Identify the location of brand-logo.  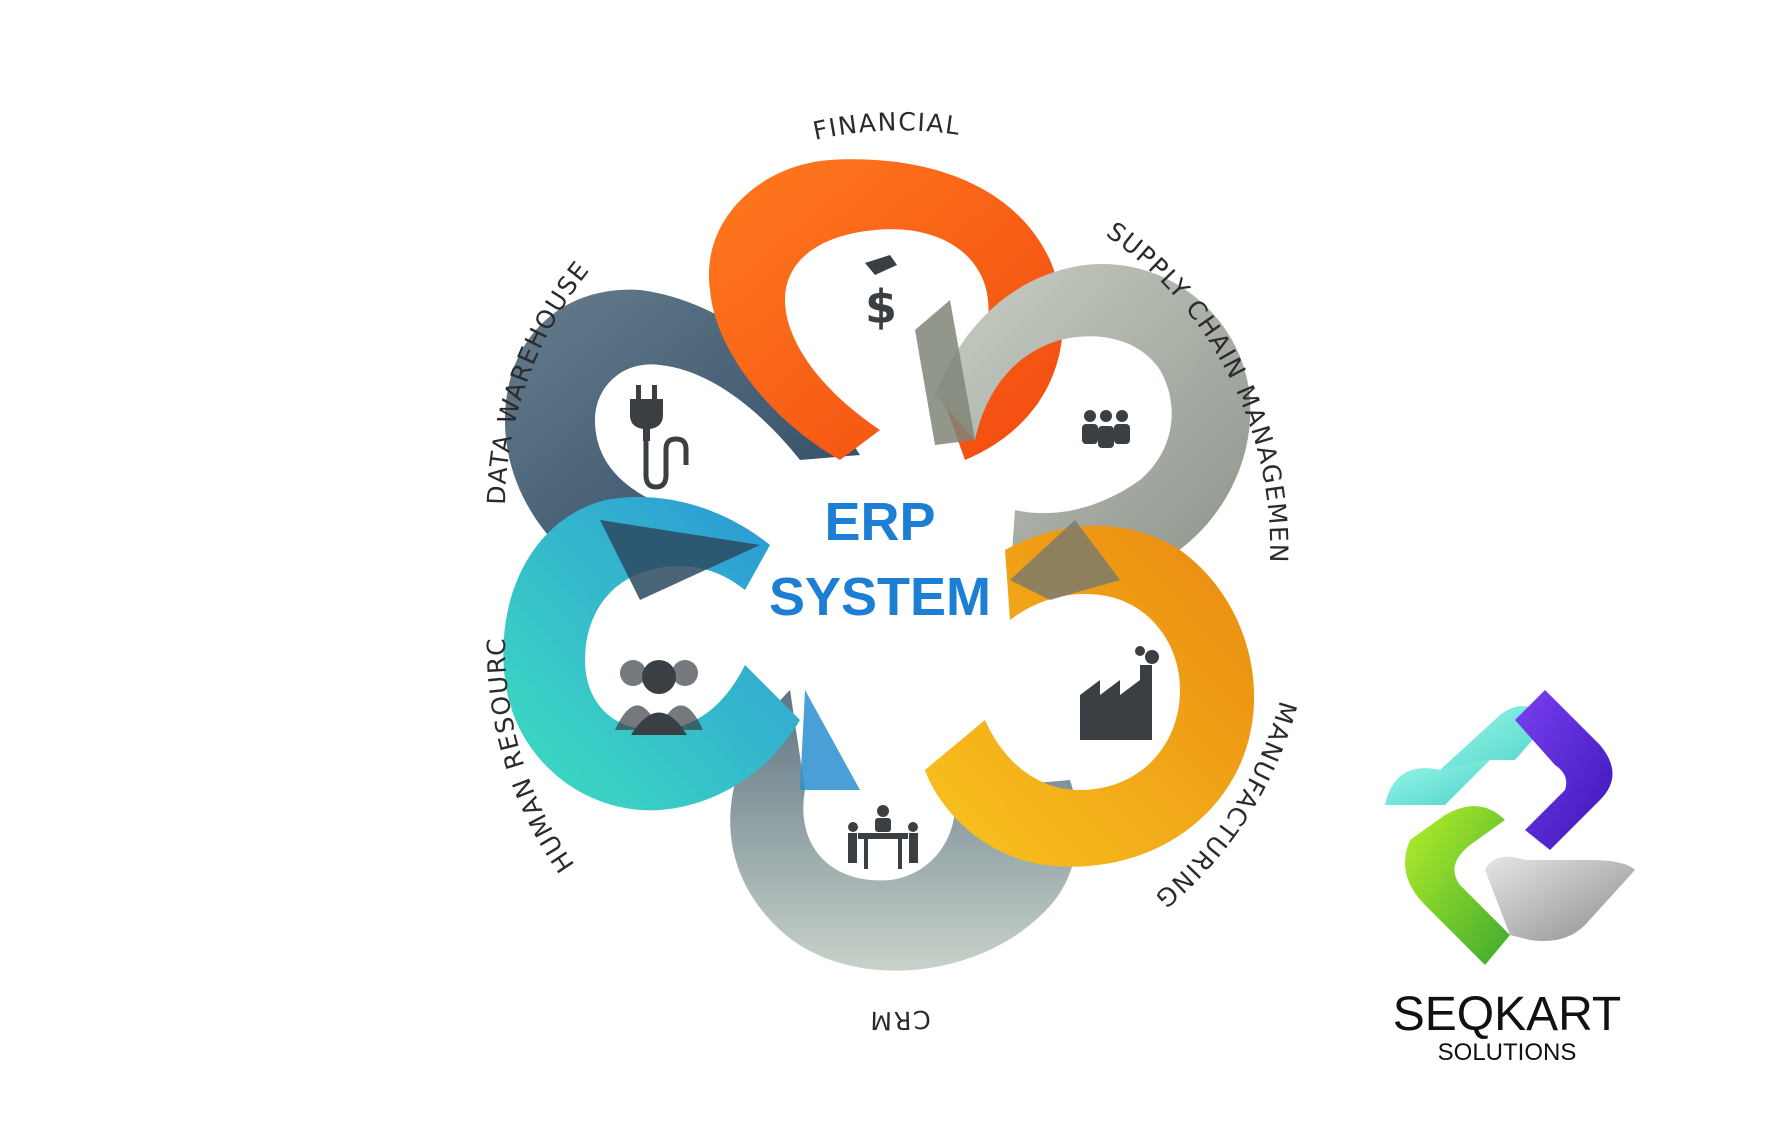
(1510, 827).